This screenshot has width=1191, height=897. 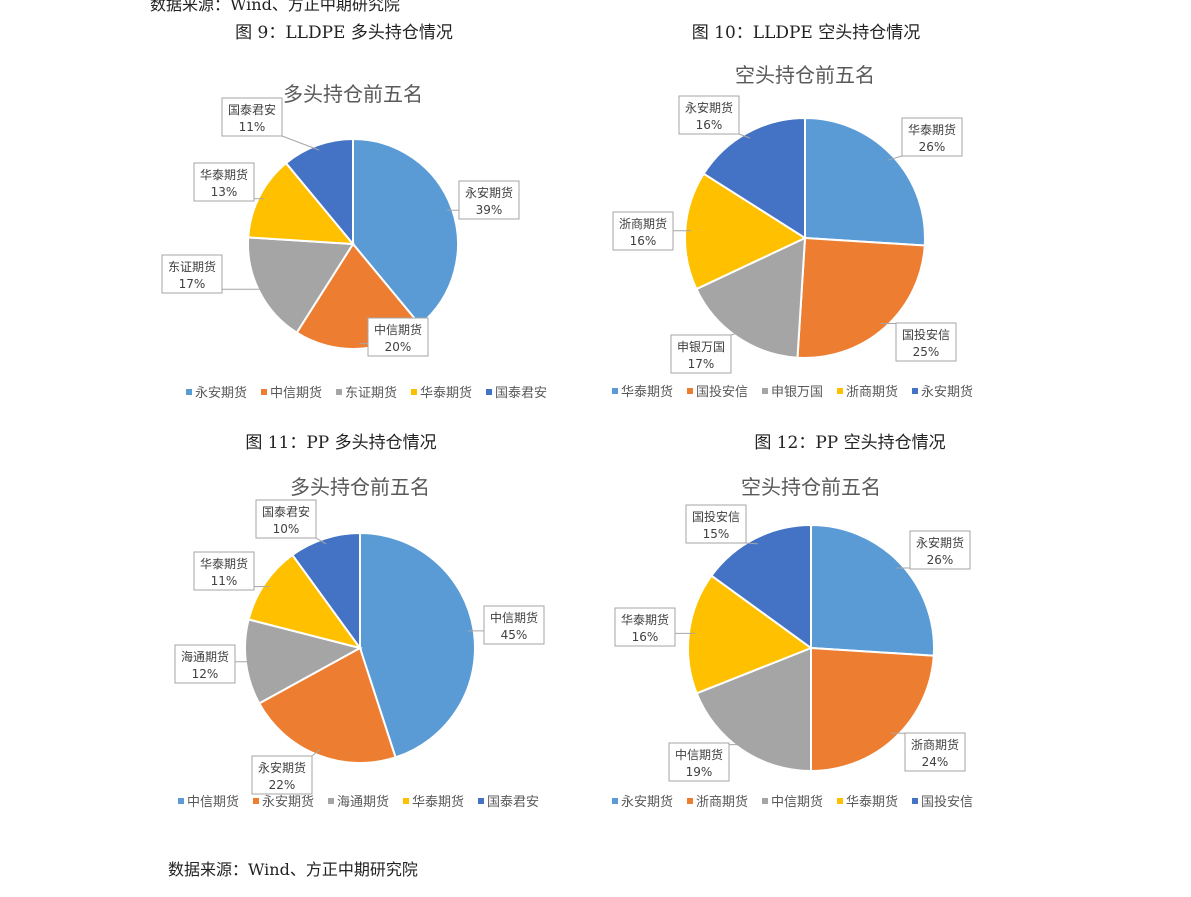 I want to click on data-label-percent: 12%, so click(x=205, y=674).